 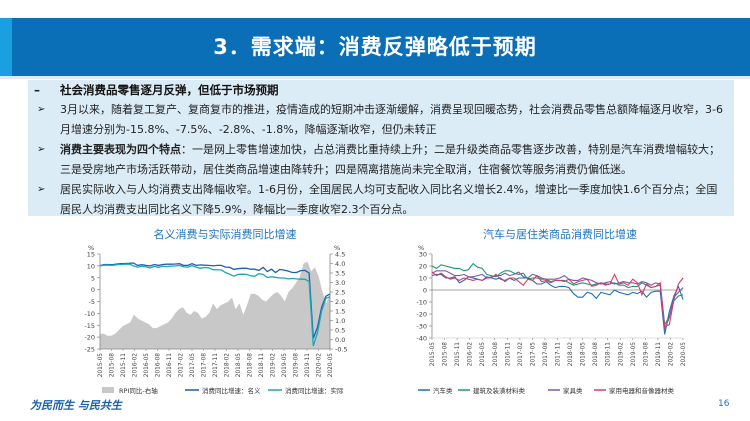 I want to click on page-number: 16, so click(x=724, y=404).